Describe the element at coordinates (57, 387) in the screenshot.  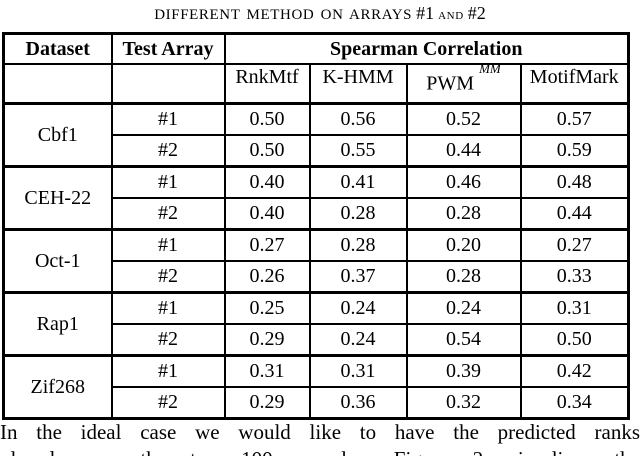
I see `dataset-cell: Zif268` at that location.